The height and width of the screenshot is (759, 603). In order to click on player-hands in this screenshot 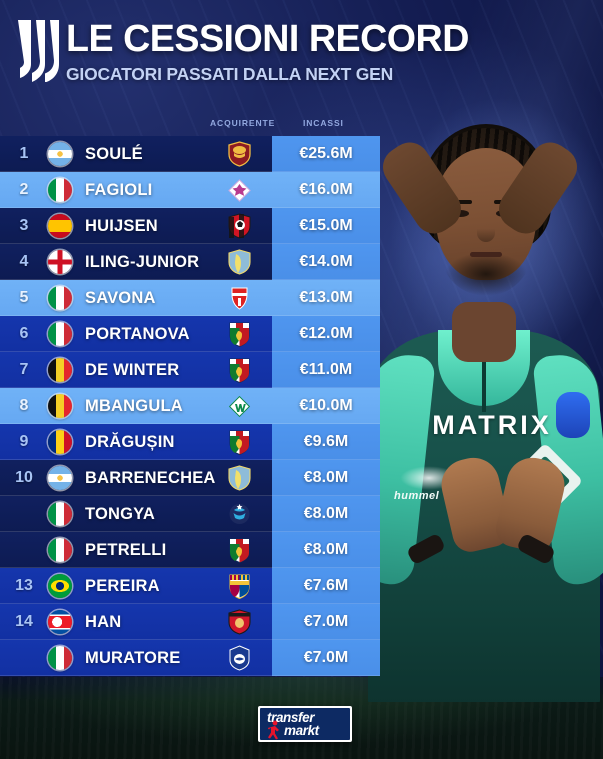, I will do `click(503, 504)`.